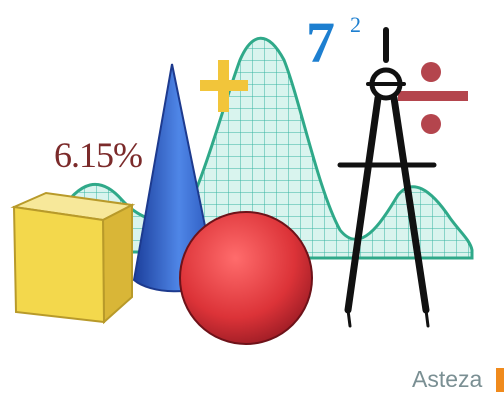 This screenshot has height=401, width=504. What do you see at coordinates (433, 98) in the screenshot?
I see `divide-icon` at bounding box center [433, 98].